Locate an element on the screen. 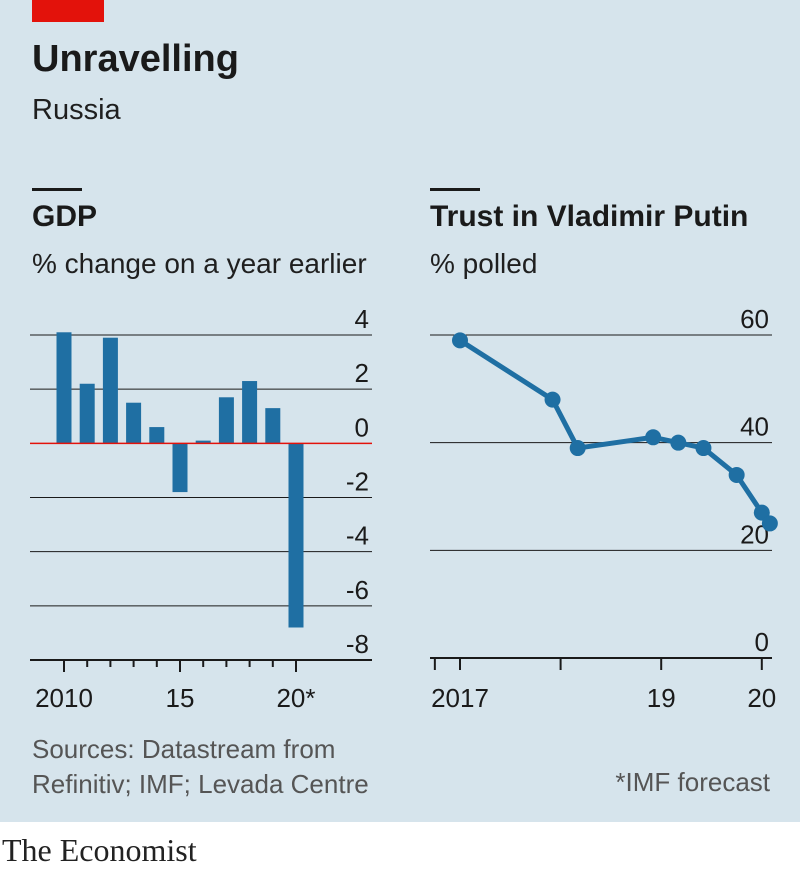 This screenshot has width=800, height=871. gdp-y-tick-label: -4 is located at coordinates (357, 536).